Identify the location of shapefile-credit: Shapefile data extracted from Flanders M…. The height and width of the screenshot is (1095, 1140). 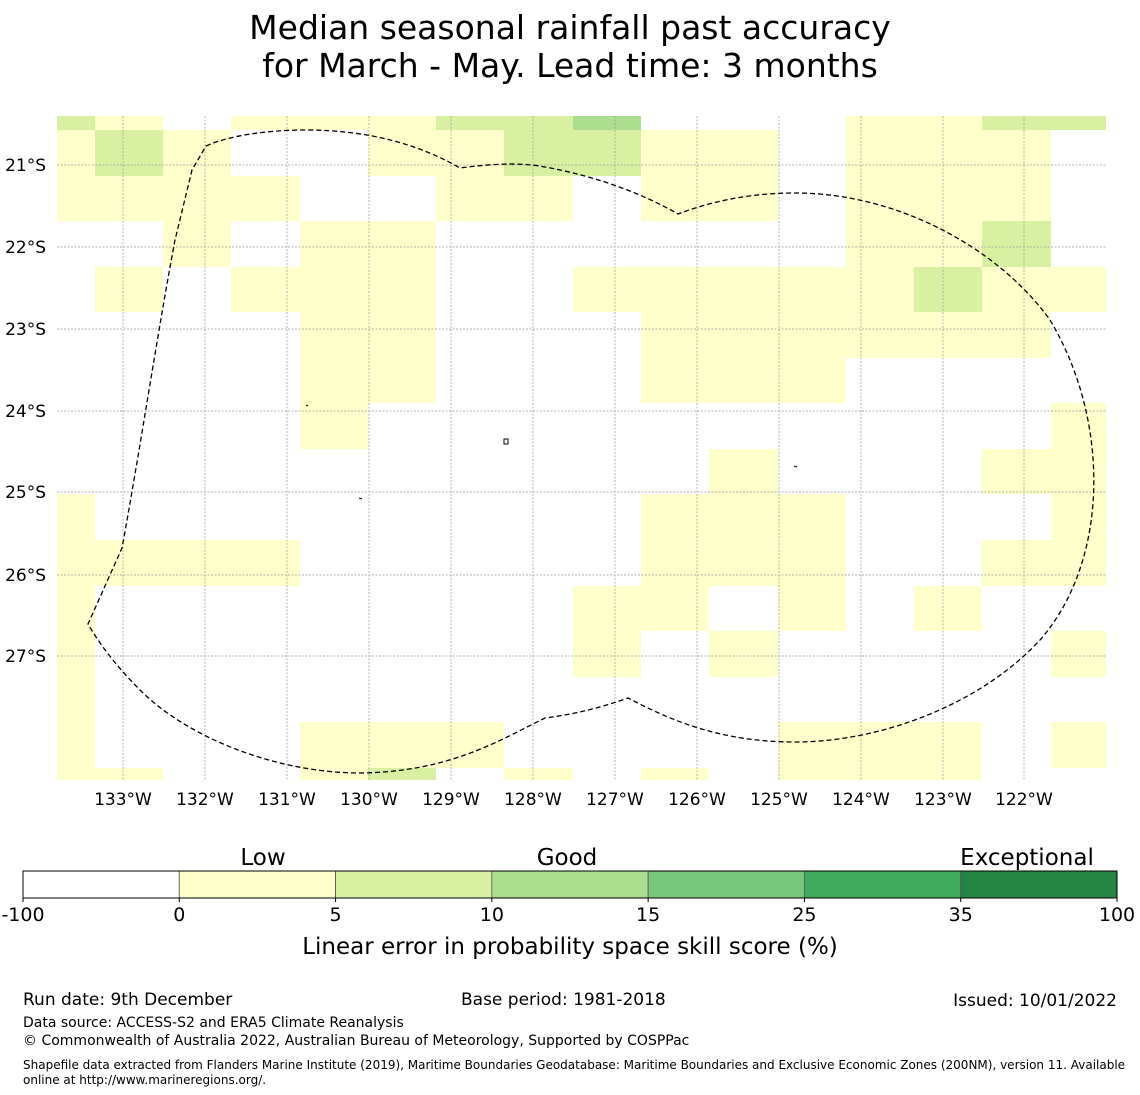
(574, 1072).